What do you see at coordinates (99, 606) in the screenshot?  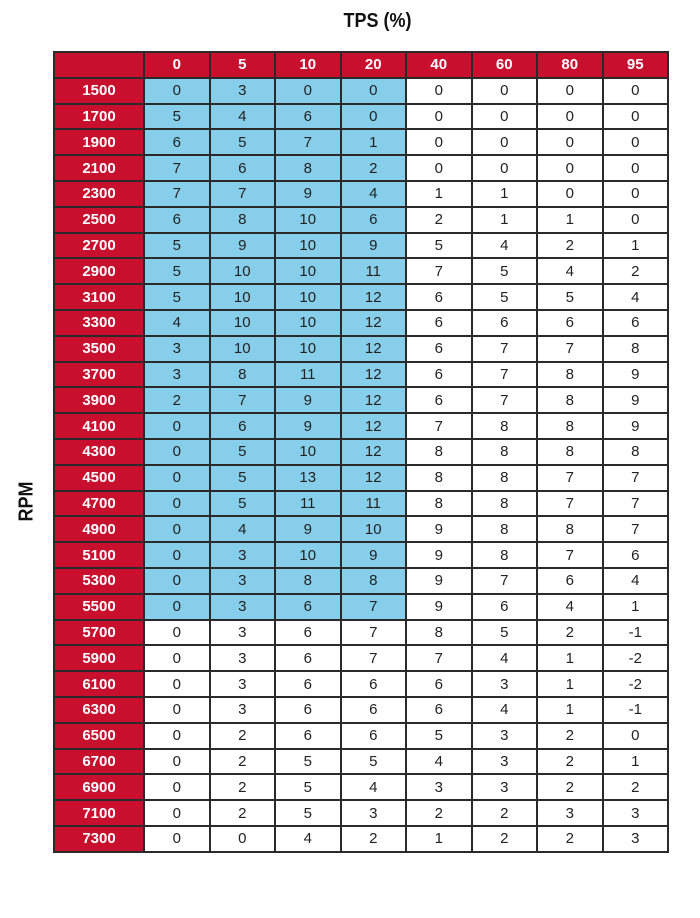 I see `row-header: 5500` at bounding box center [99, 606].